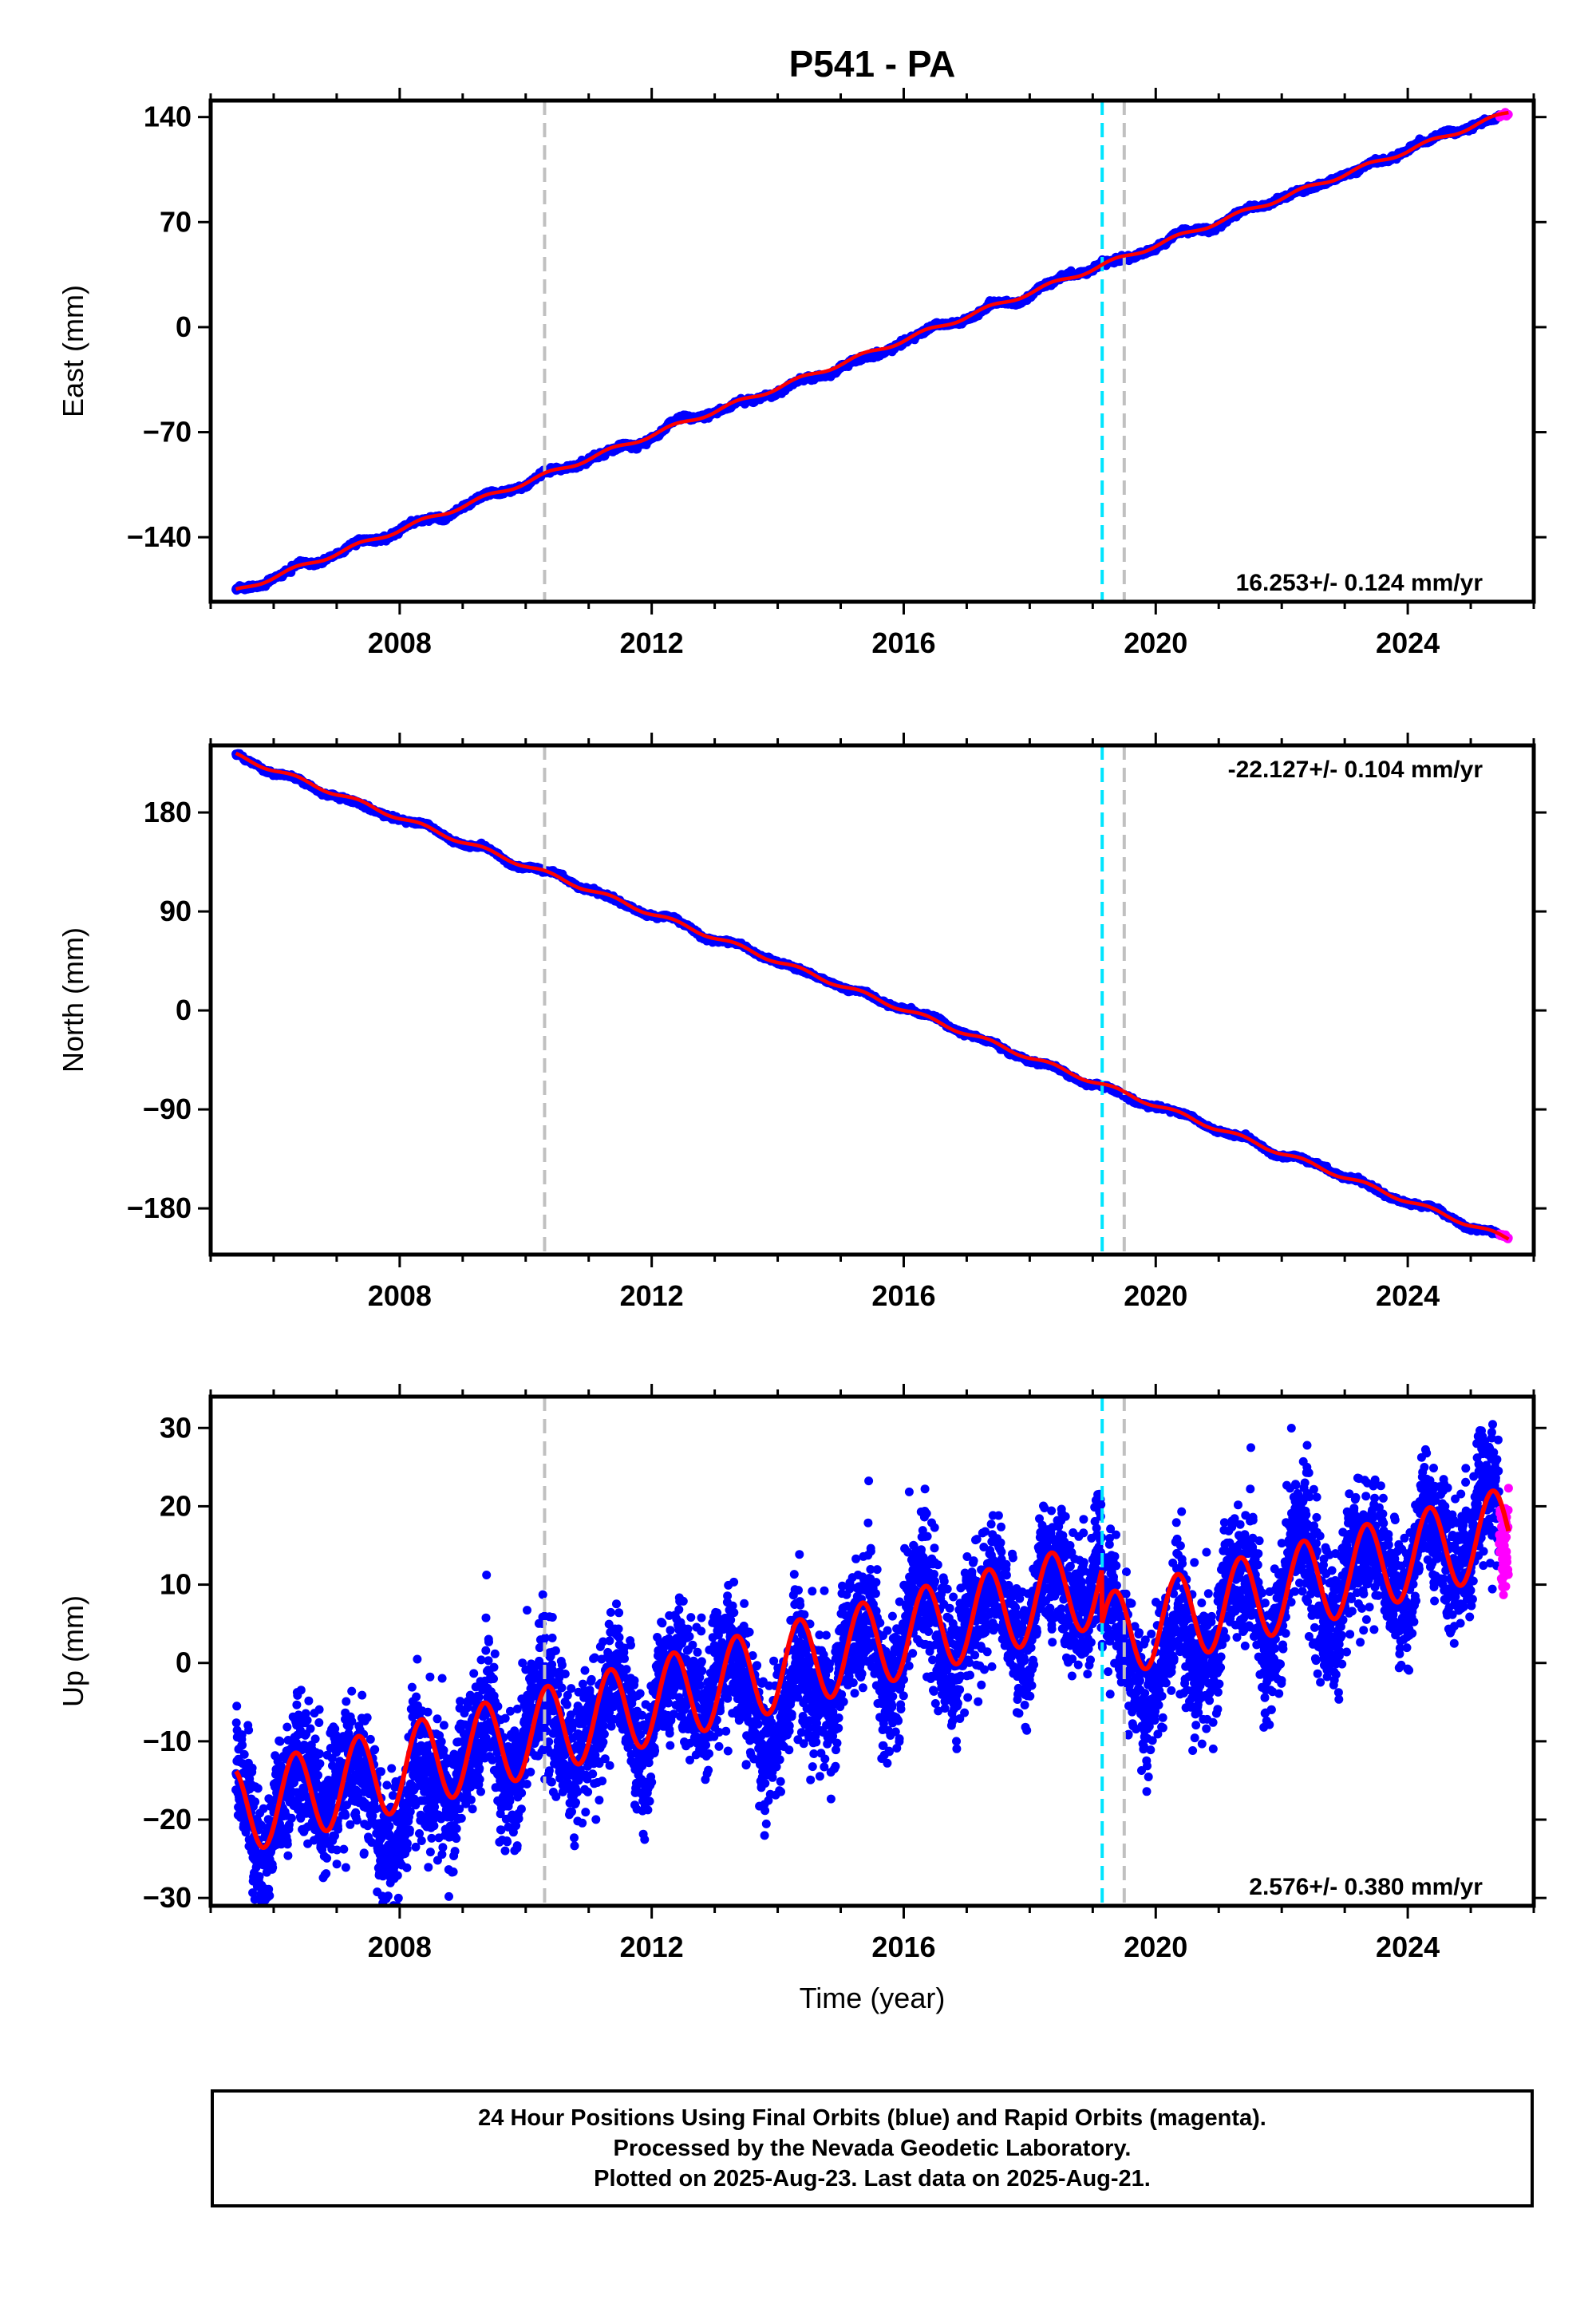  I want to click on x-tick-label: 2020, so click(1155, 642).